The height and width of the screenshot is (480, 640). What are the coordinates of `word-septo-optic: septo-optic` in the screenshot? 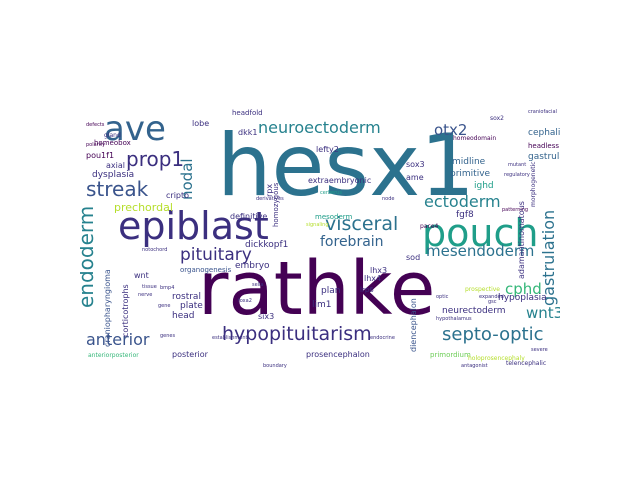 It's located at (493, 335).